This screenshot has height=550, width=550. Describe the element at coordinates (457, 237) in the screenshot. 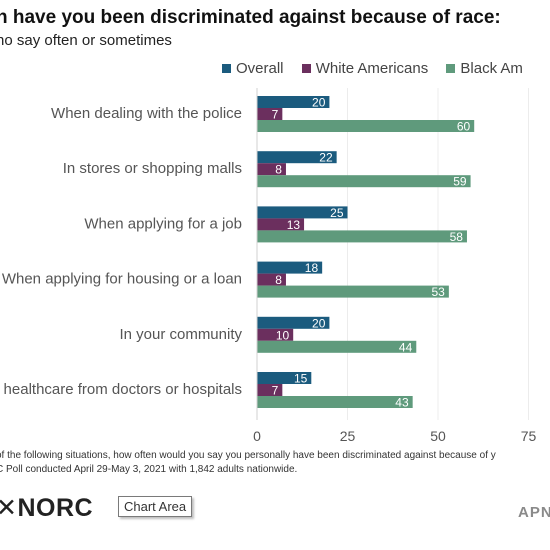

I see `bar-value-label: 58` at that location.